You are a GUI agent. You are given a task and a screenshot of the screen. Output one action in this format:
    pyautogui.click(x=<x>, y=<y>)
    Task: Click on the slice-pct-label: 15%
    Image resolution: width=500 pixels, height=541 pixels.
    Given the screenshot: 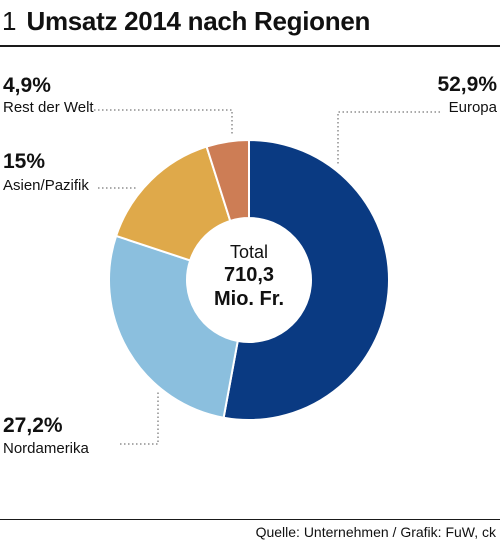 What is the action you would take?
    pyautogui.click(x=24, y=161)
    